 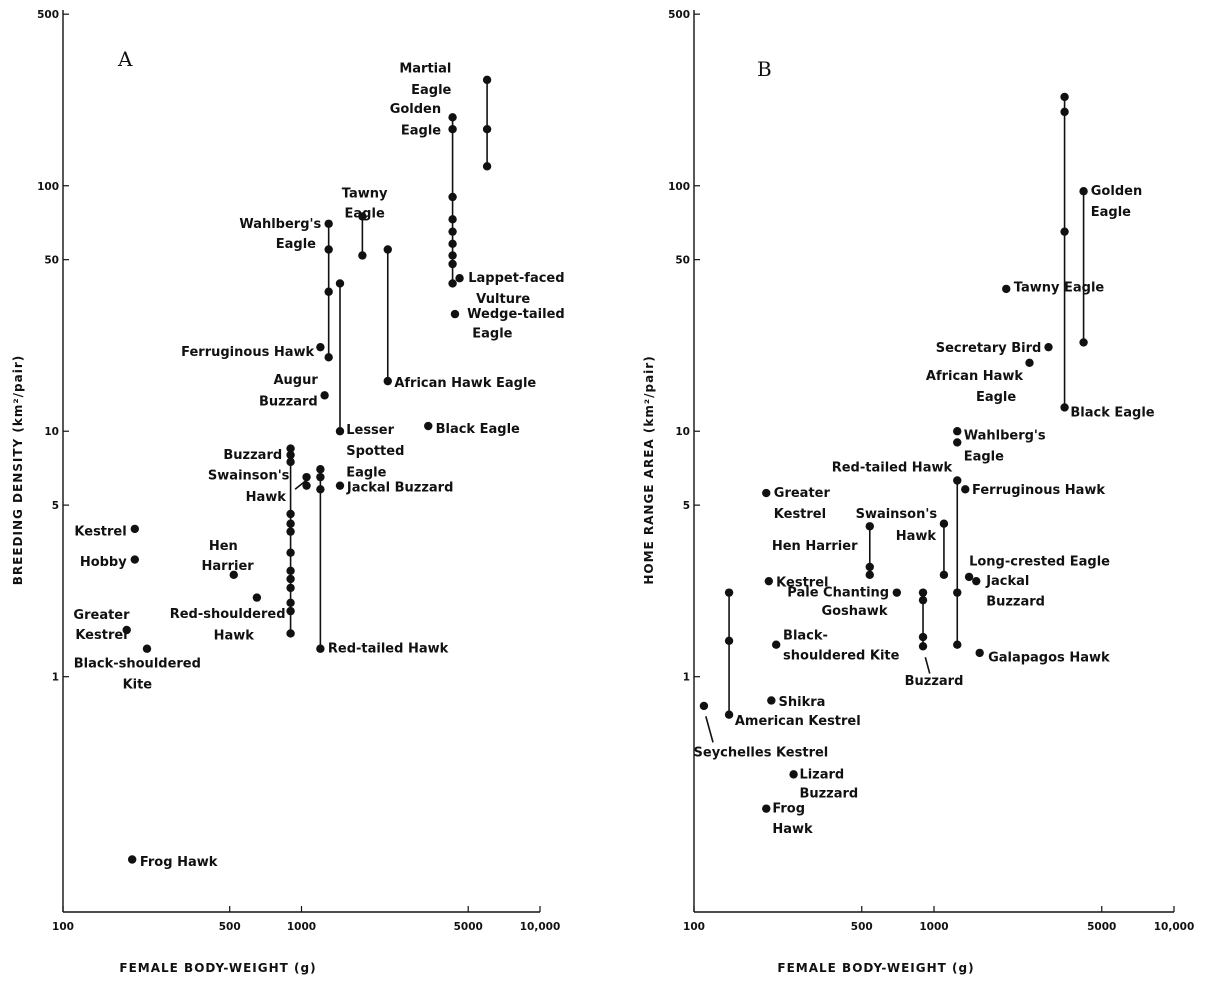 What do you see at coordinates (103, 562) in the screenshot?
I see `point-label: Hobby` at bounding box center [103, 562].